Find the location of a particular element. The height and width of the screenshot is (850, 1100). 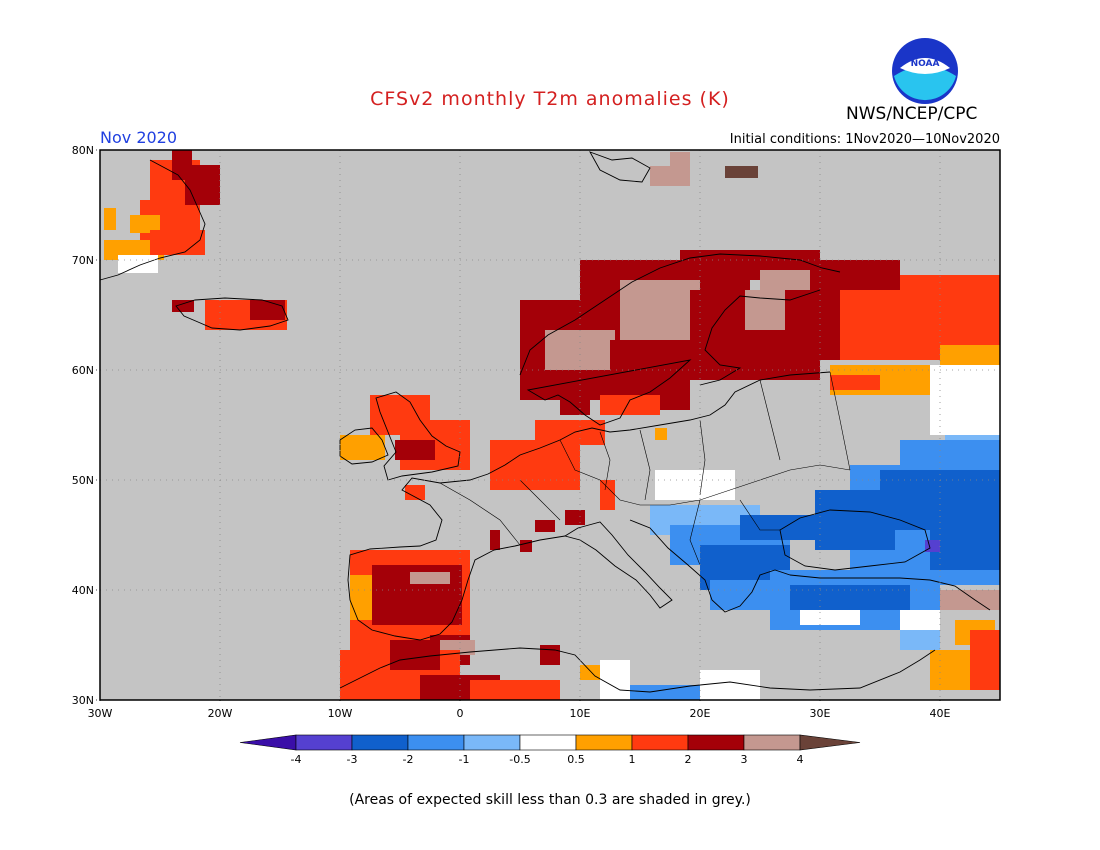

lat-tick-label: 40N is located at coordinates (83, 590).